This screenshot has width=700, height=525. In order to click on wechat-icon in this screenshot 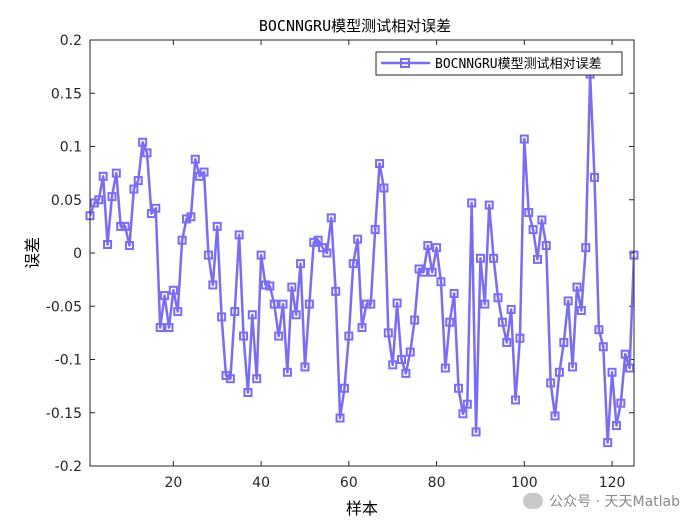, I will do `click(533, 501)`.